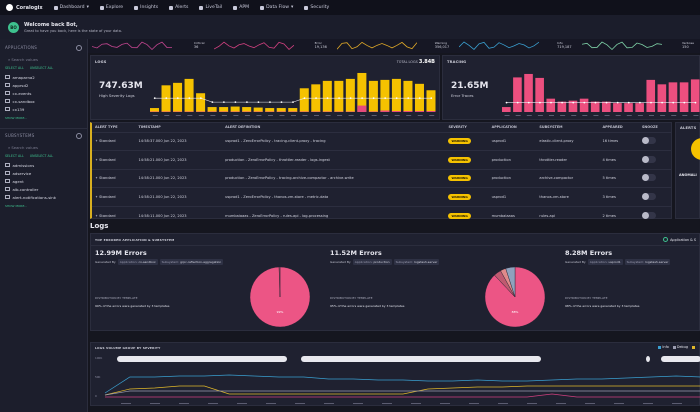 Image resolution: width=700 pixels, height=412 pixels. I want to click on group-toggle: Application & S, so click(679, 239).